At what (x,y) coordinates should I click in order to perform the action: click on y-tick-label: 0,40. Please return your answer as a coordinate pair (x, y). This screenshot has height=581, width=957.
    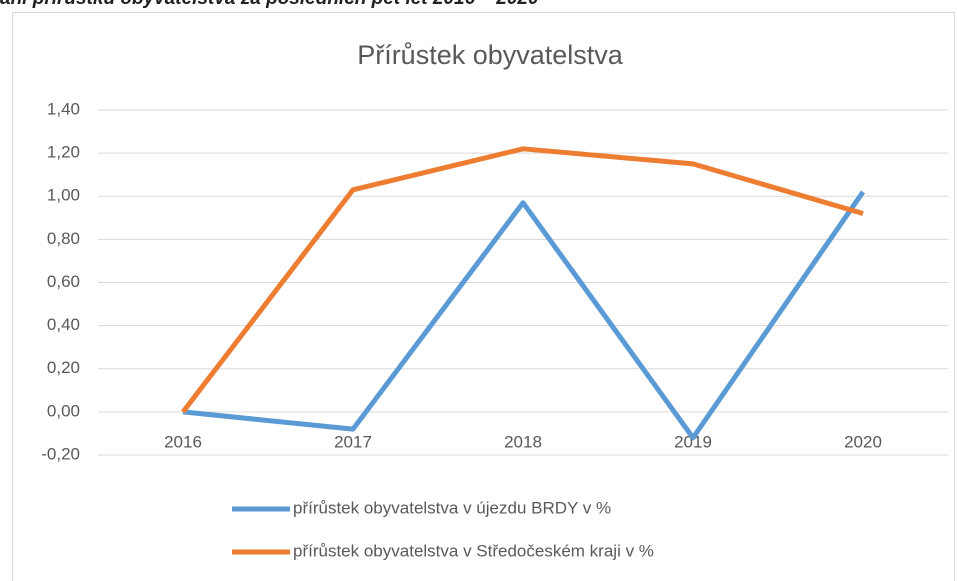
    Looking at the image, I should click on (63, 324).